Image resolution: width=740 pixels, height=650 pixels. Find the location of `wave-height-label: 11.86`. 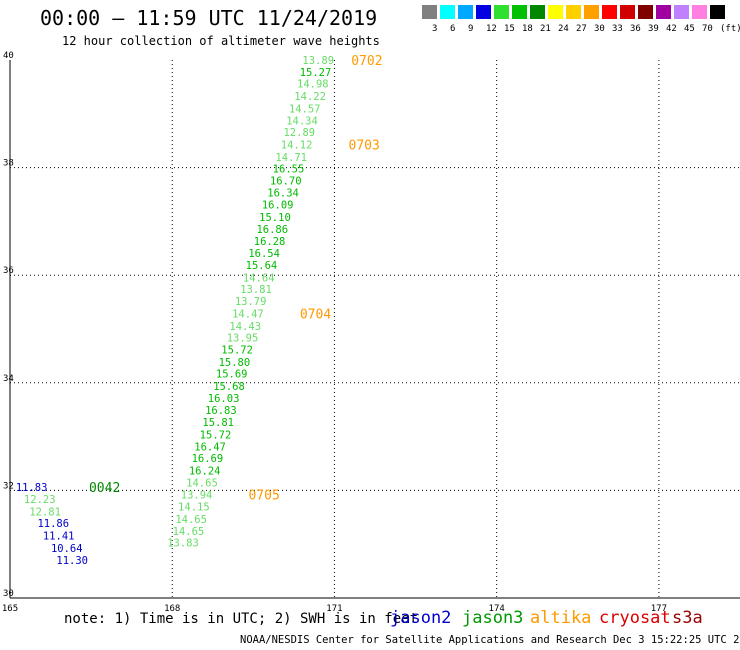

wave-height-label: 11.86 is located at coordinates (53, 524).